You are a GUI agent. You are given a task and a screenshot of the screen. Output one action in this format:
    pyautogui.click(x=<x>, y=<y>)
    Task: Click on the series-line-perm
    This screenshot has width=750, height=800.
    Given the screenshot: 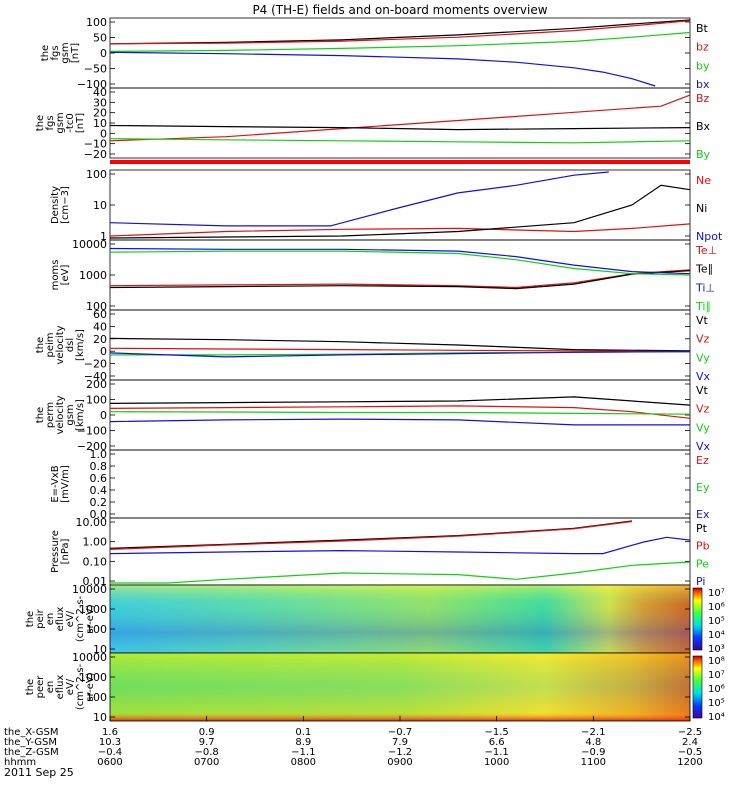 What is the action you would take?
    pyautogui.click(x=399, y=422)
    